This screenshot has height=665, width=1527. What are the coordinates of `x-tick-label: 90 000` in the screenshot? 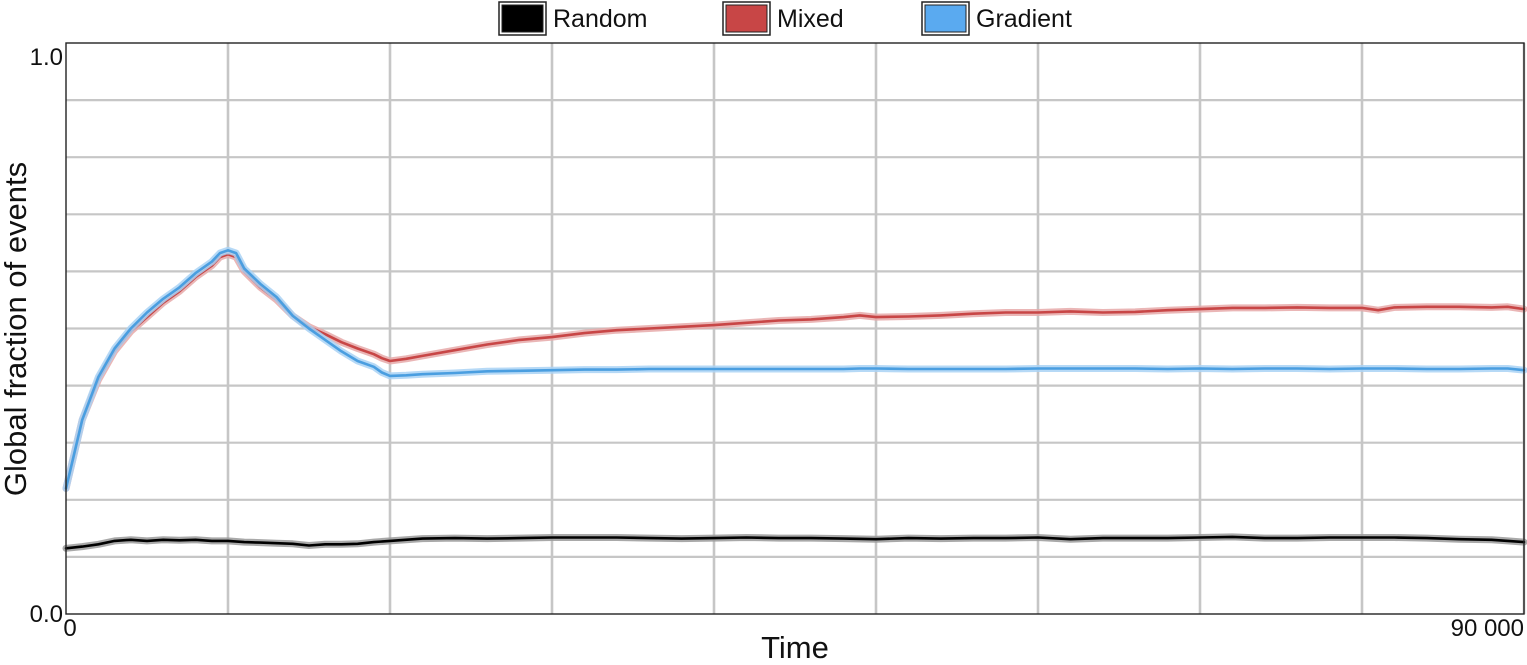 It's located at (1487, 628).